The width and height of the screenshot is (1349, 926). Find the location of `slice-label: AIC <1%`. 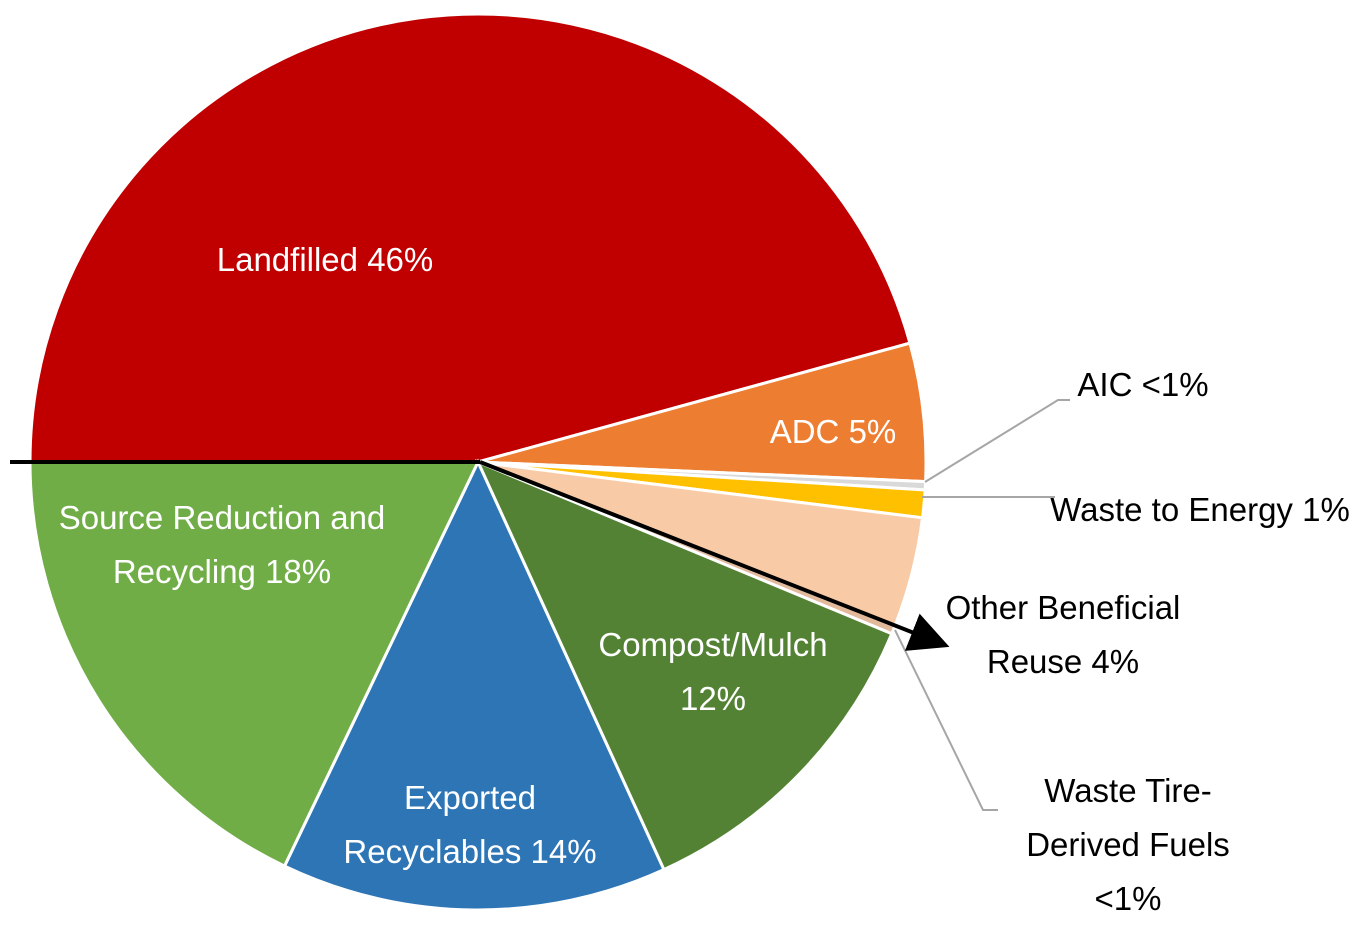

slice-label: AIC <1% is located at coordinates (1143, 385).